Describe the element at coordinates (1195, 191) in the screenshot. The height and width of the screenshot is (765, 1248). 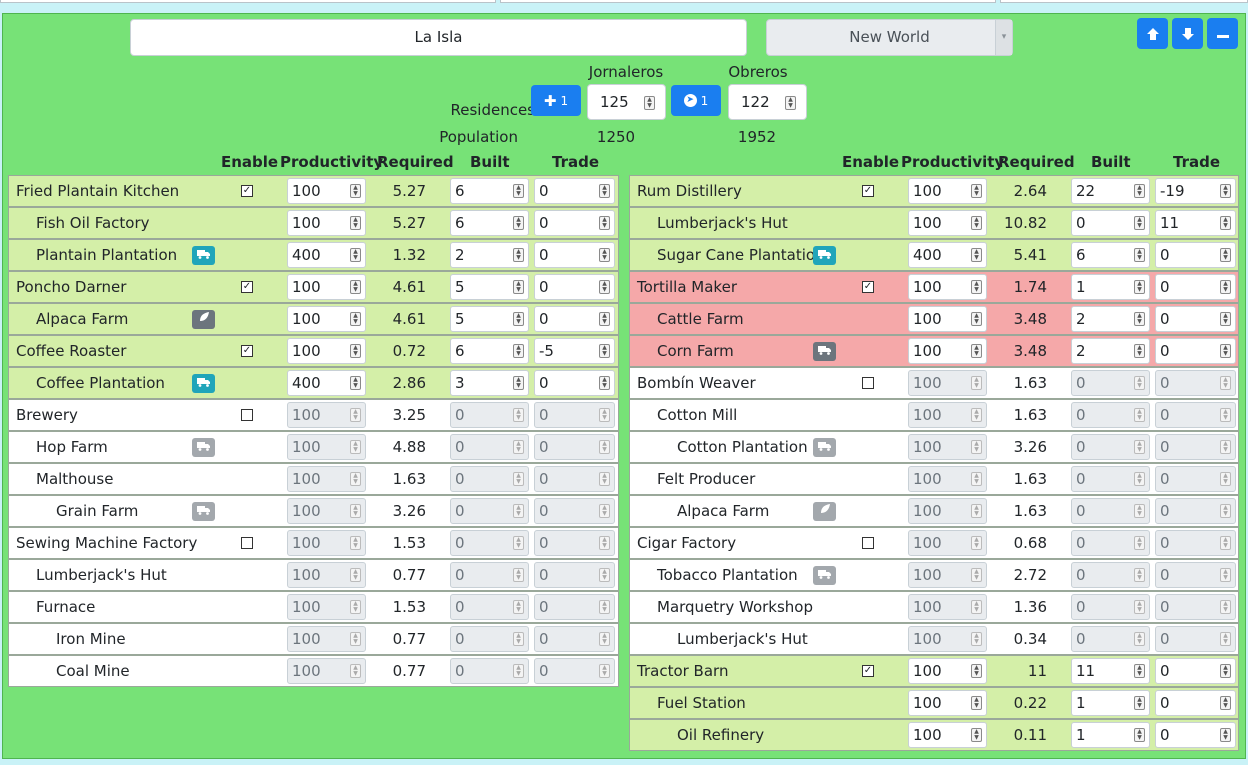
I see `trade-input: -19 ▲ ▼` at that location.